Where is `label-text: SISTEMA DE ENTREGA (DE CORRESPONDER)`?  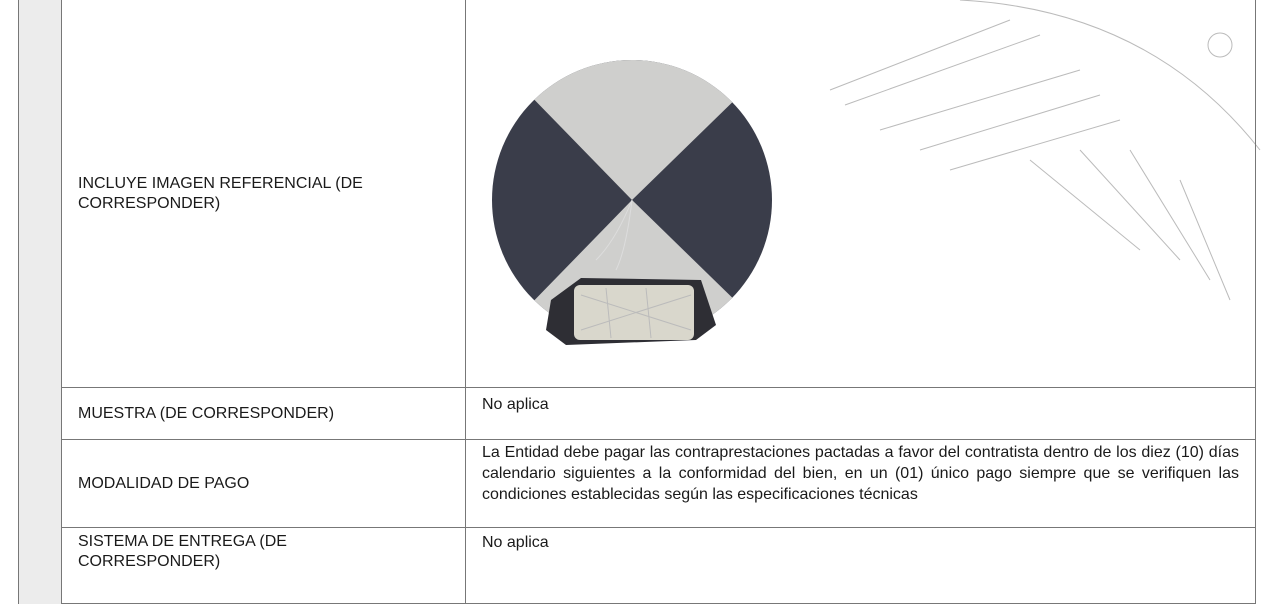
label-text: SISTEMA DE ENTREGA (DE CORRESPONDER) is located at coordinates (182, 551).